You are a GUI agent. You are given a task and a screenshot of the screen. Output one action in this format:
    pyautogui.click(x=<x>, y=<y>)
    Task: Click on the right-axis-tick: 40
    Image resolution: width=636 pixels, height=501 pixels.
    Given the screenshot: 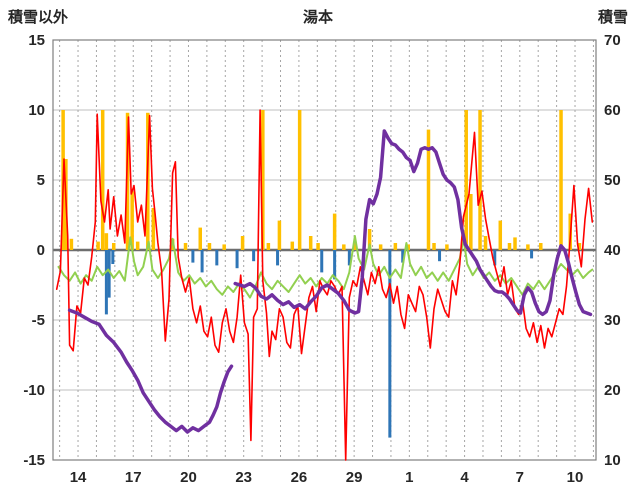 What is the action you would take?
    pyautogui.click(x=612, y=250)
    